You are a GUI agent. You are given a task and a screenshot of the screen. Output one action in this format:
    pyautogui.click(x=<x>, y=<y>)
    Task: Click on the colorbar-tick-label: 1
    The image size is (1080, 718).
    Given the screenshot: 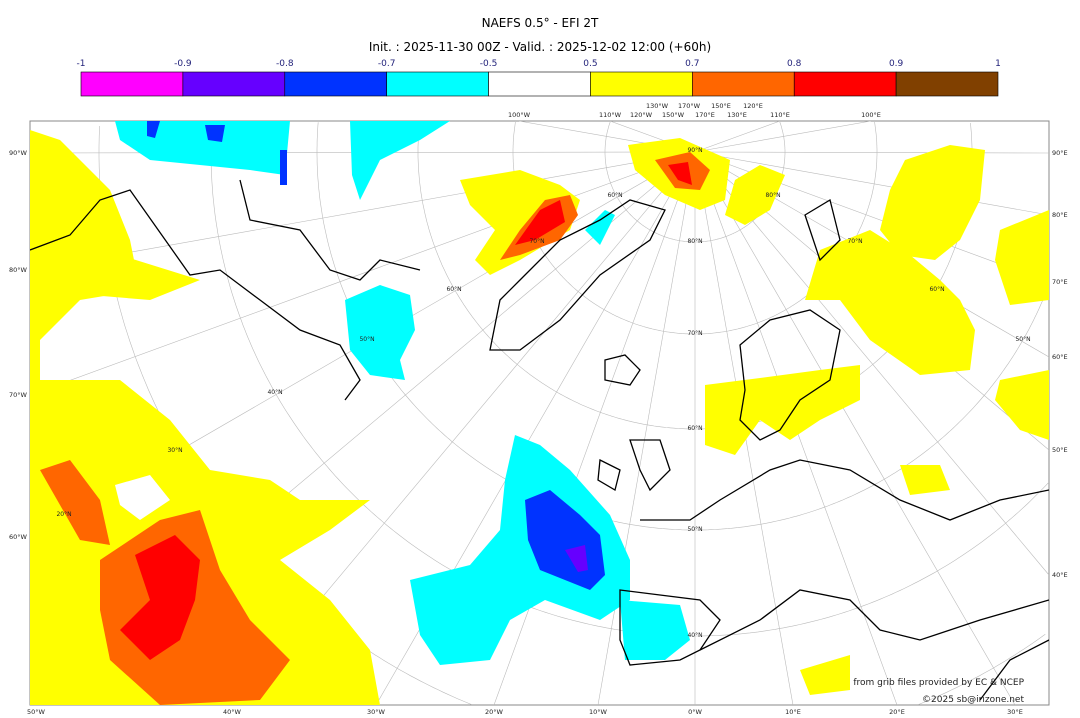 What is the action you would take?
    pyautogui.click(x=998, y=64)
    